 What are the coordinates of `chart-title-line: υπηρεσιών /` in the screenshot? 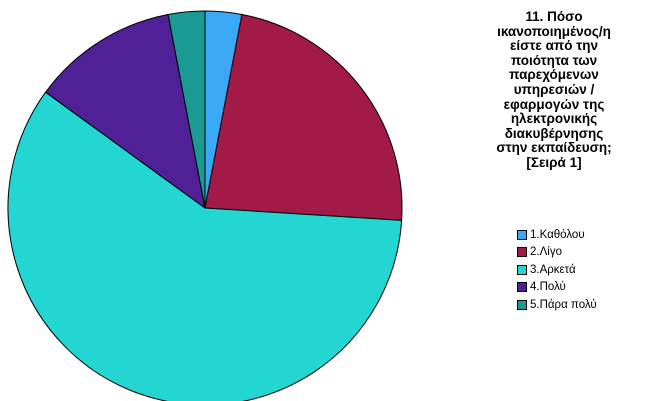 It's located at (554, 89).